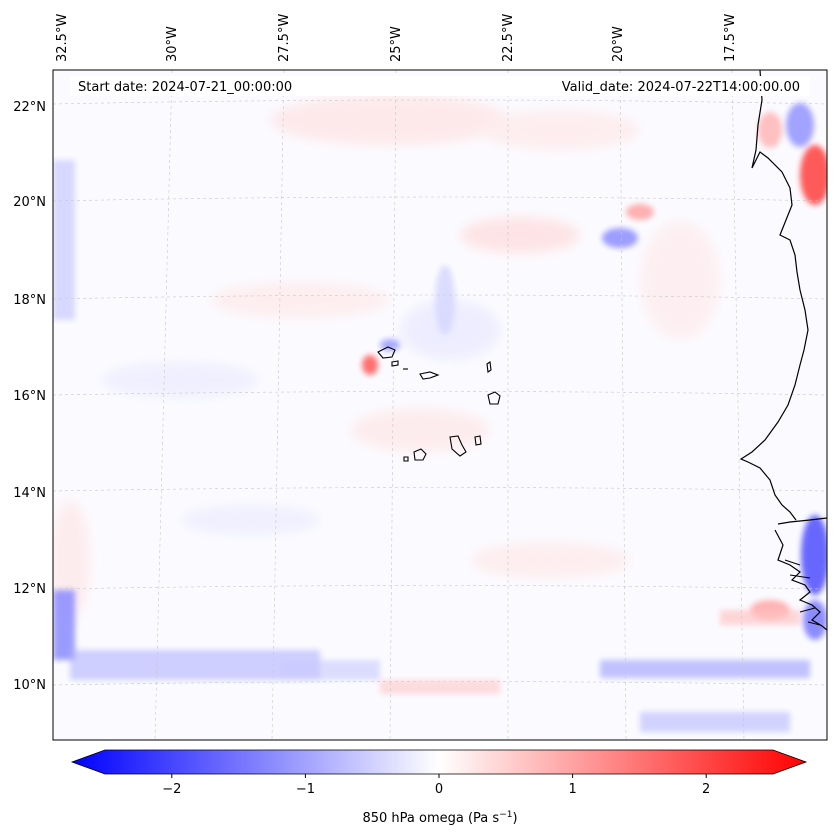 The image size is (837, 839). Describe the element at coordinates (29, 589) in the screenshot. I see `lat-label-12n: 12°N` at that location.